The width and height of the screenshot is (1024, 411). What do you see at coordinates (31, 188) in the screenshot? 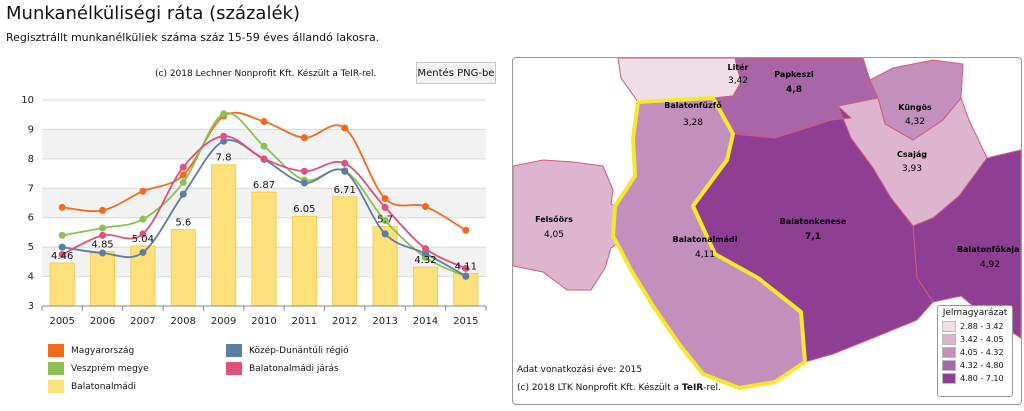
I see `y-tick-label: 7` at bounding box center [31, 188].